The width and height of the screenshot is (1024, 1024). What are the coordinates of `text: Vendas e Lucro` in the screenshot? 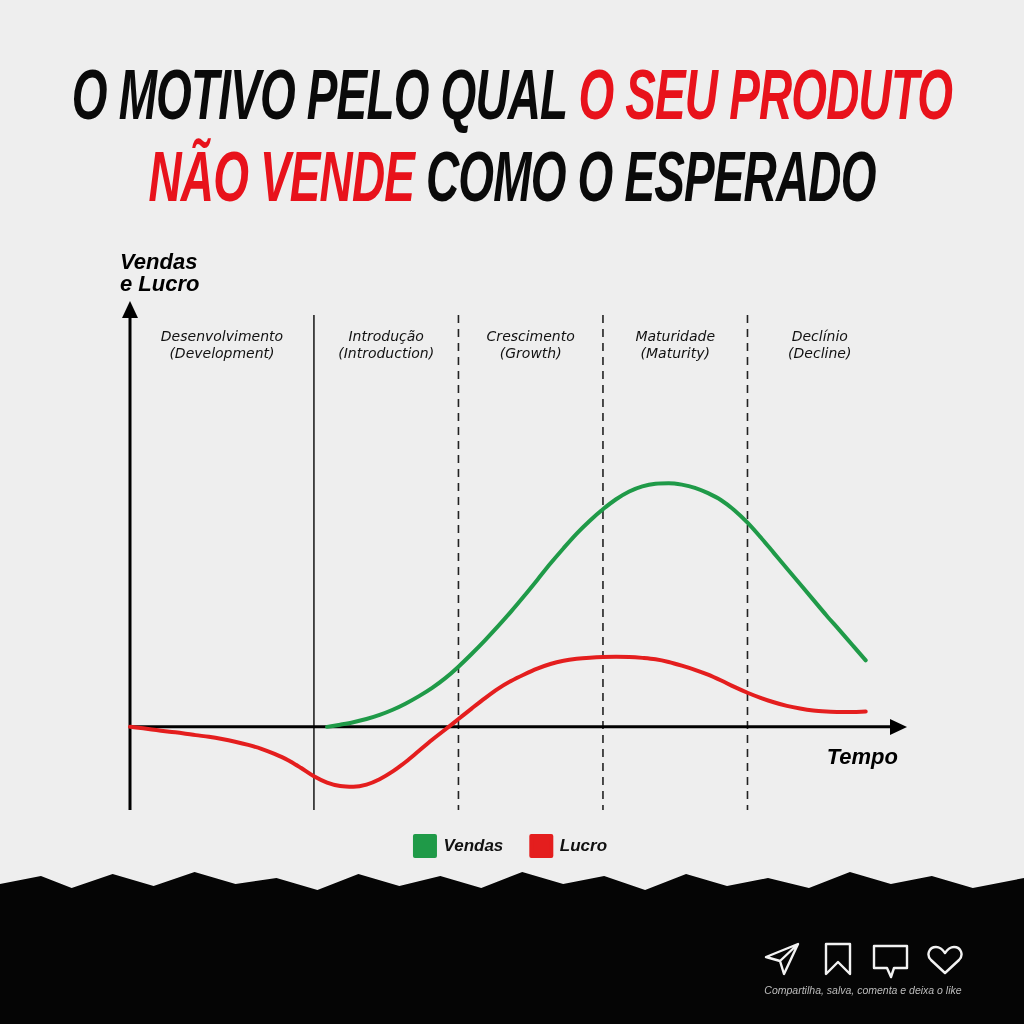 It's located at (160, 272).